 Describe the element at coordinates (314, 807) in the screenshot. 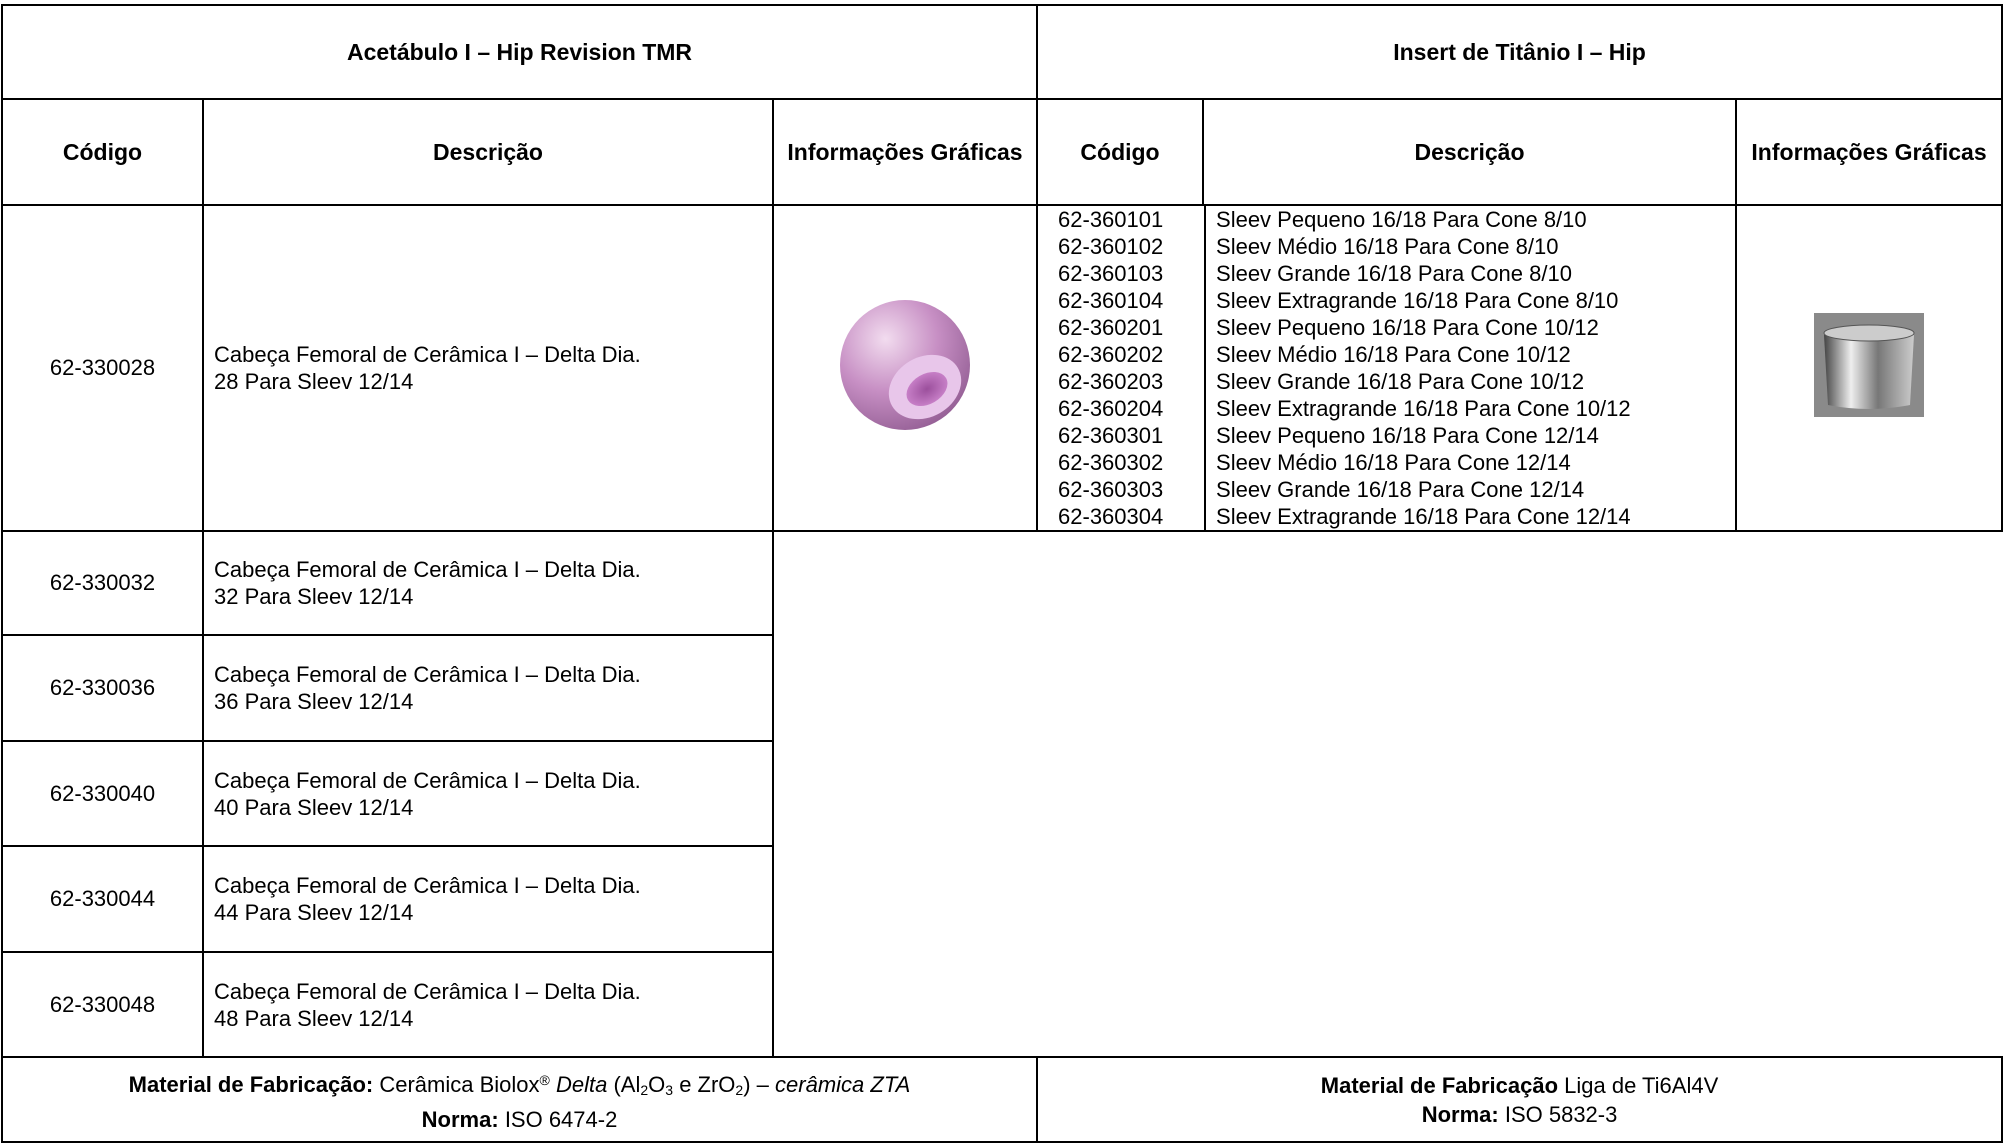

I see `description-line: 40 Para Sleev 12/14` at that location.